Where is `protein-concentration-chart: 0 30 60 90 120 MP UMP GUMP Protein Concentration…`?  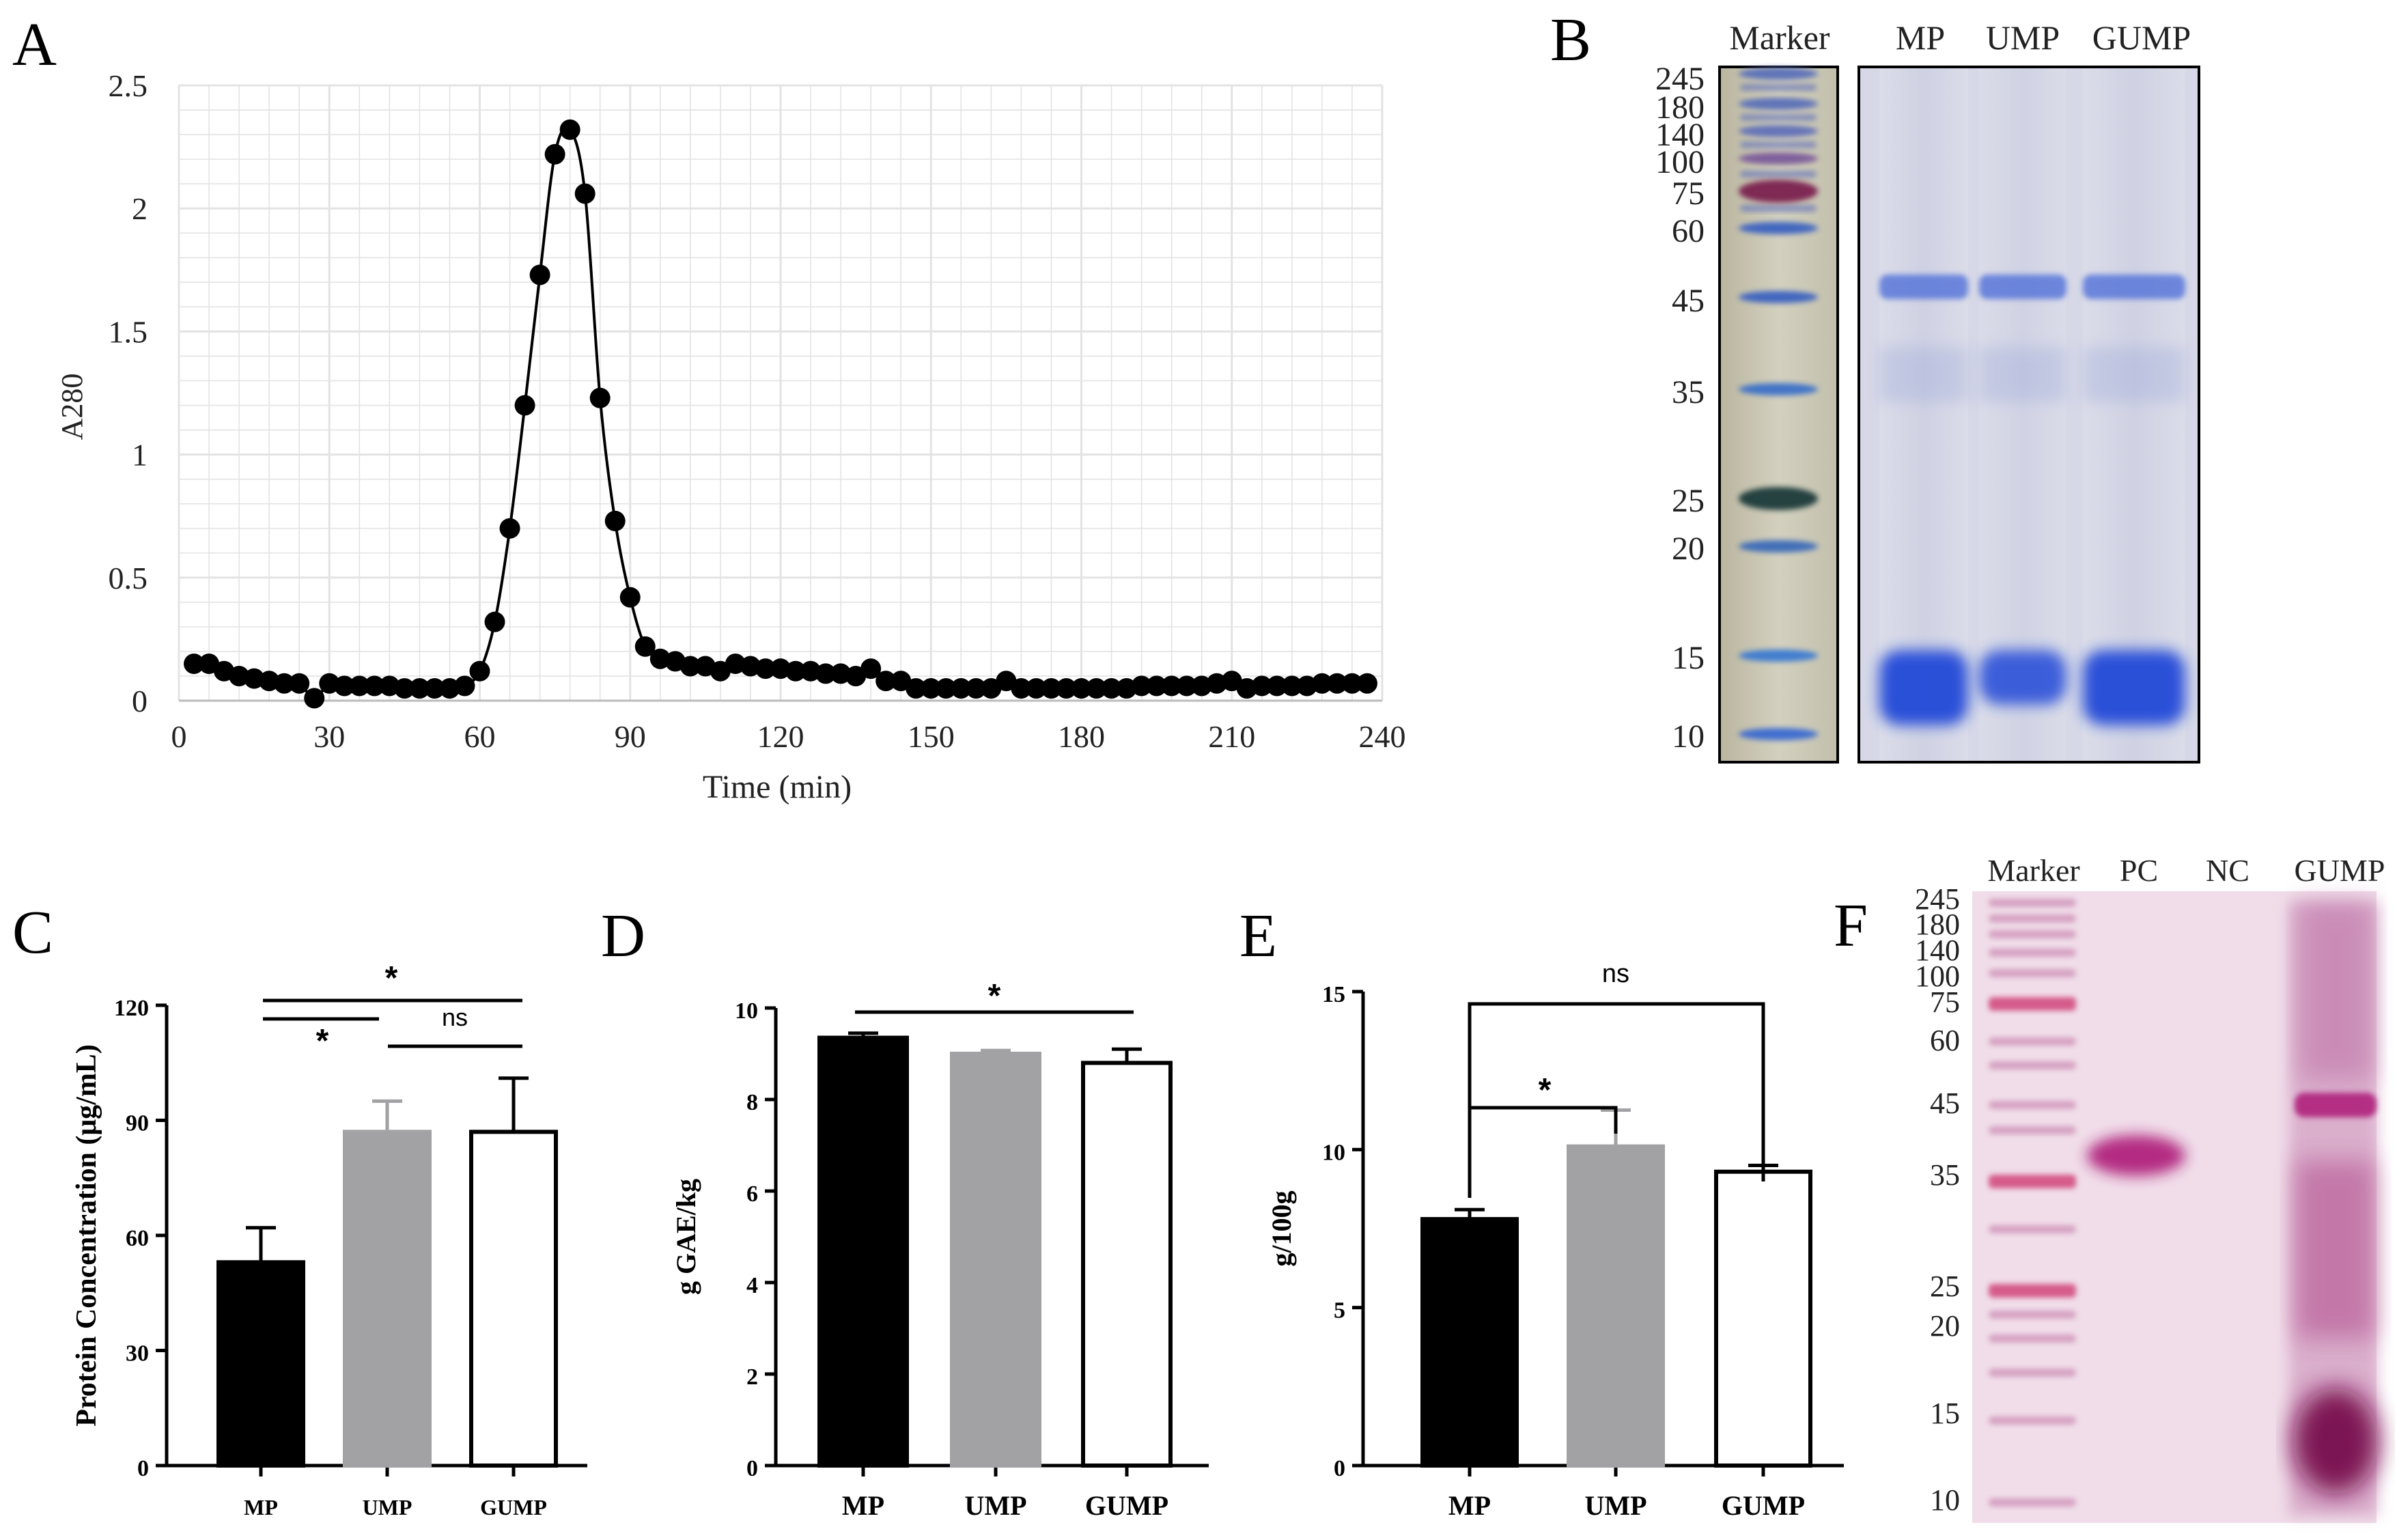 protein-concentration-chart: 0 30 60 90 120 MP UMP GUMP Protein Concentration… is located at coordinates (329, 1240).